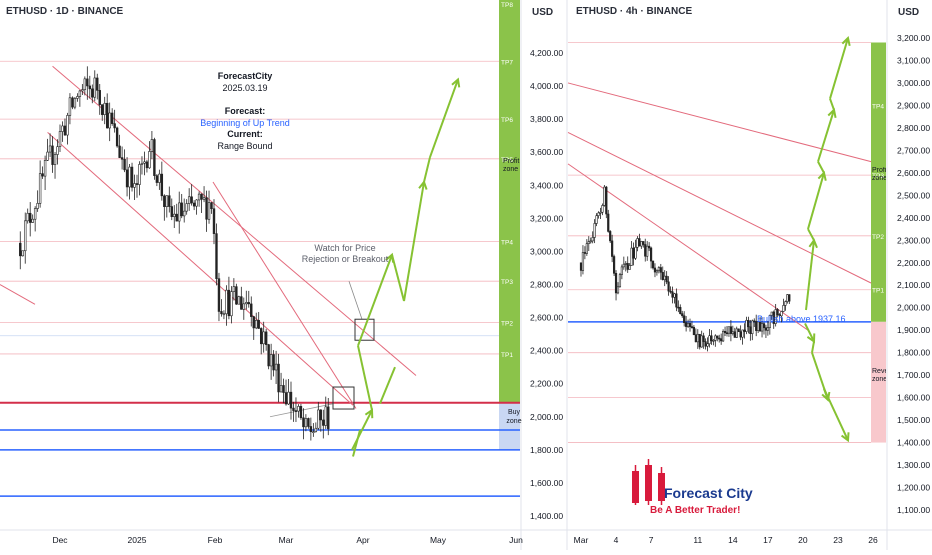 The width and height of the screenshot is (932, 555). Describe the element at coordinates (362, 540) in the screenshot. I see `left-x-tick-label: Apr` at that location.